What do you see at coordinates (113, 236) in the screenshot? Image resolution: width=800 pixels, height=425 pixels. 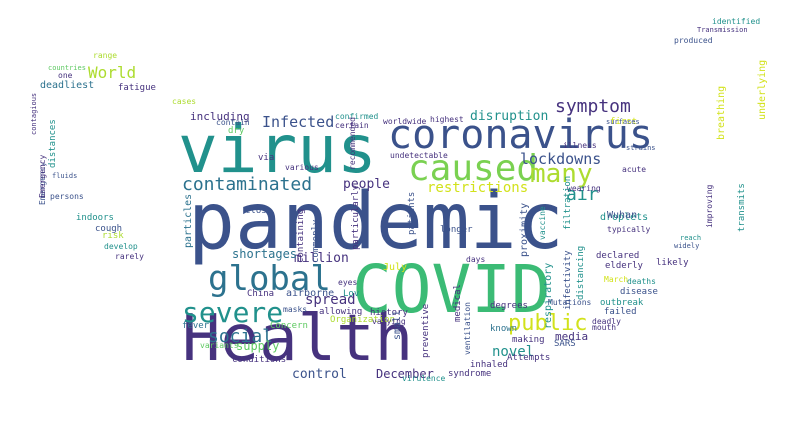 I see `word-risk: risk` at bounding box center [113, 236].